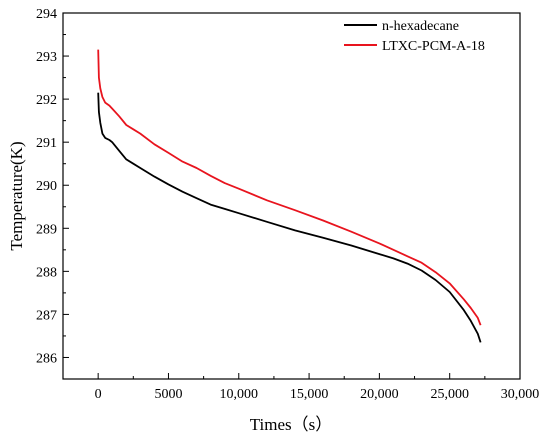  Describe the element at coordinates (309, 394) in the screenshot. I see `x-tick-label: 15,000` at that location.